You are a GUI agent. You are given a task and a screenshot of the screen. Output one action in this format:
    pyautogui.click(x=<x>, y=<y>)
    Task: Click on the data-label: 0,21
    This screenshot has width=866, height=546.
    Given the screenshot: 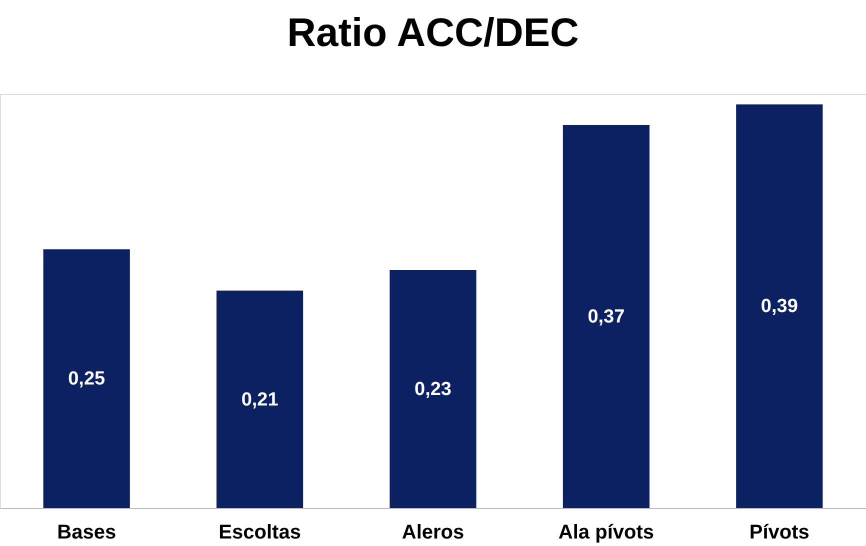 What is the action you would take?
    pyautogui.click(x=260, y=399)
    